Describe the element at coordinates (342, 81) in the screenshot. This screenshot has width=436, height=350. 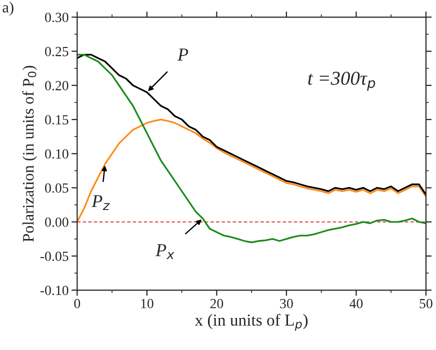
I see `annotation: t =300τ$_{p}$` at that location.